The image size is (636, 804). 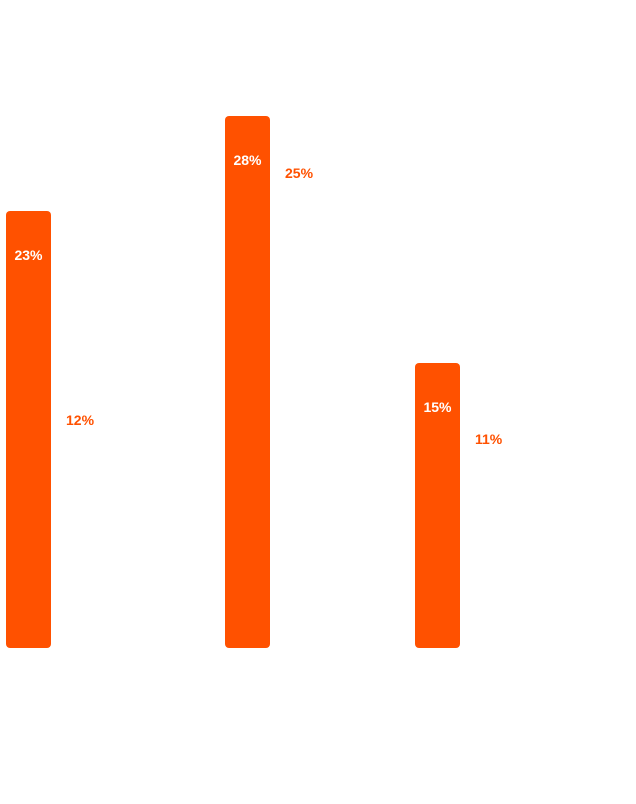 What do you see at coordinates (489, 439) in the screenshot?
I see `secondary-value-label-3: 11%` at bounding box center [489, 439].